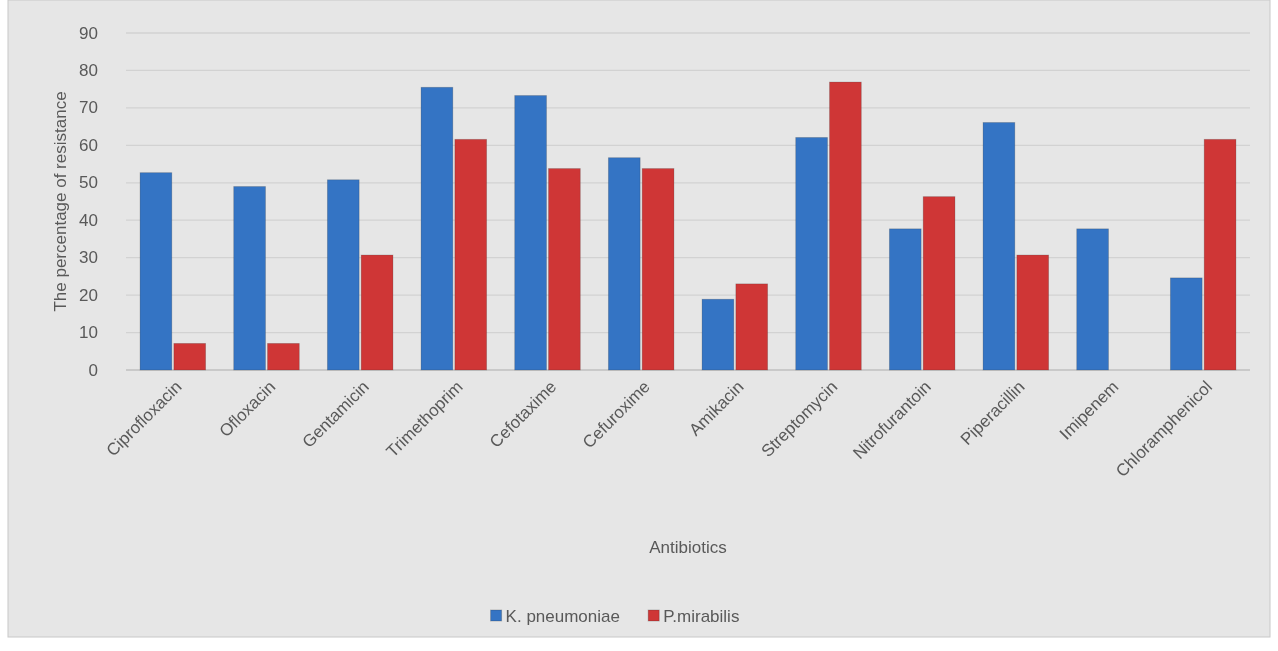  I want to click on y-tick-label: 0, so click(93, 370).